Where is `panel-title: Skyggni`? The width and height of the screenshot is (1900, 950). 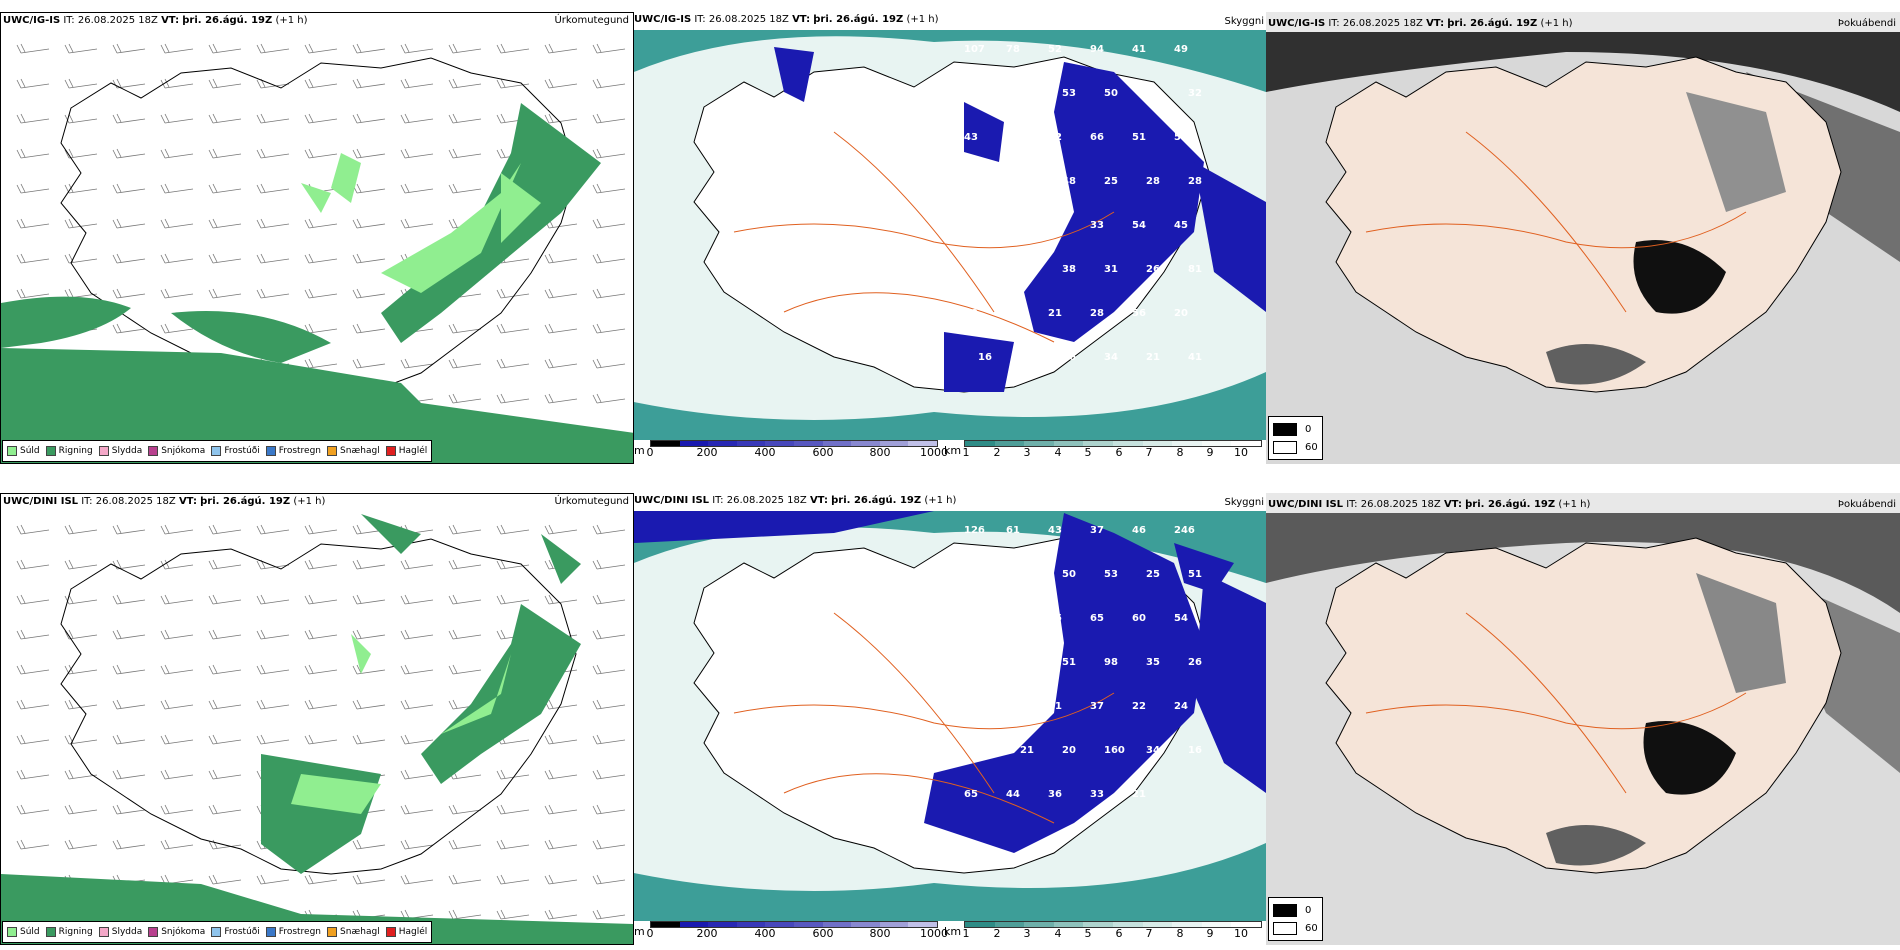 panel-title: Skyggni is located at coordinates (1244, 21).